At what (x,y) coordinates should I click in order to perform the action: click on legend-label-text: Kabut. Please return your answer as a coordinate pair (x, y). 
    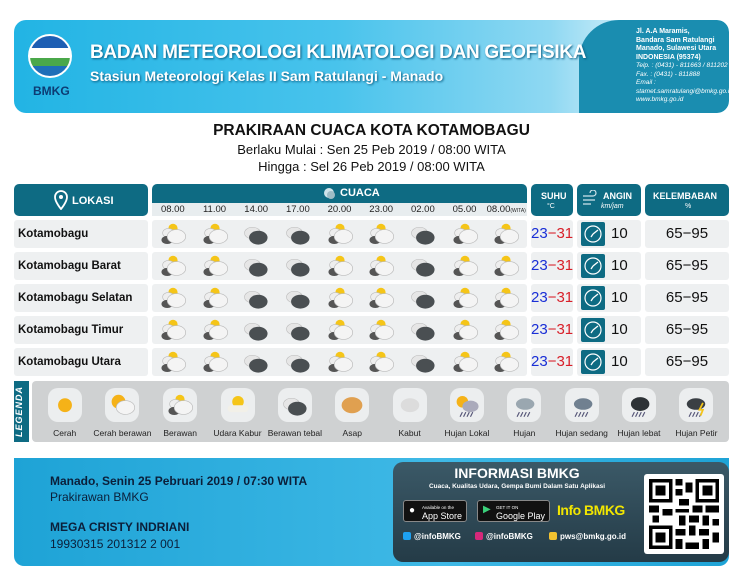
    Looking at the image, I should click on (409, 433).